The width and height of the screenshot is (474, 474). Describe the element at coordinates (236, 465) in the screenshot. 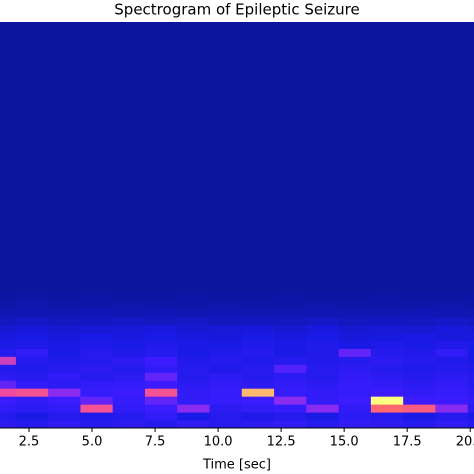

I see `x-axis-label: Time [sec]` at that location.